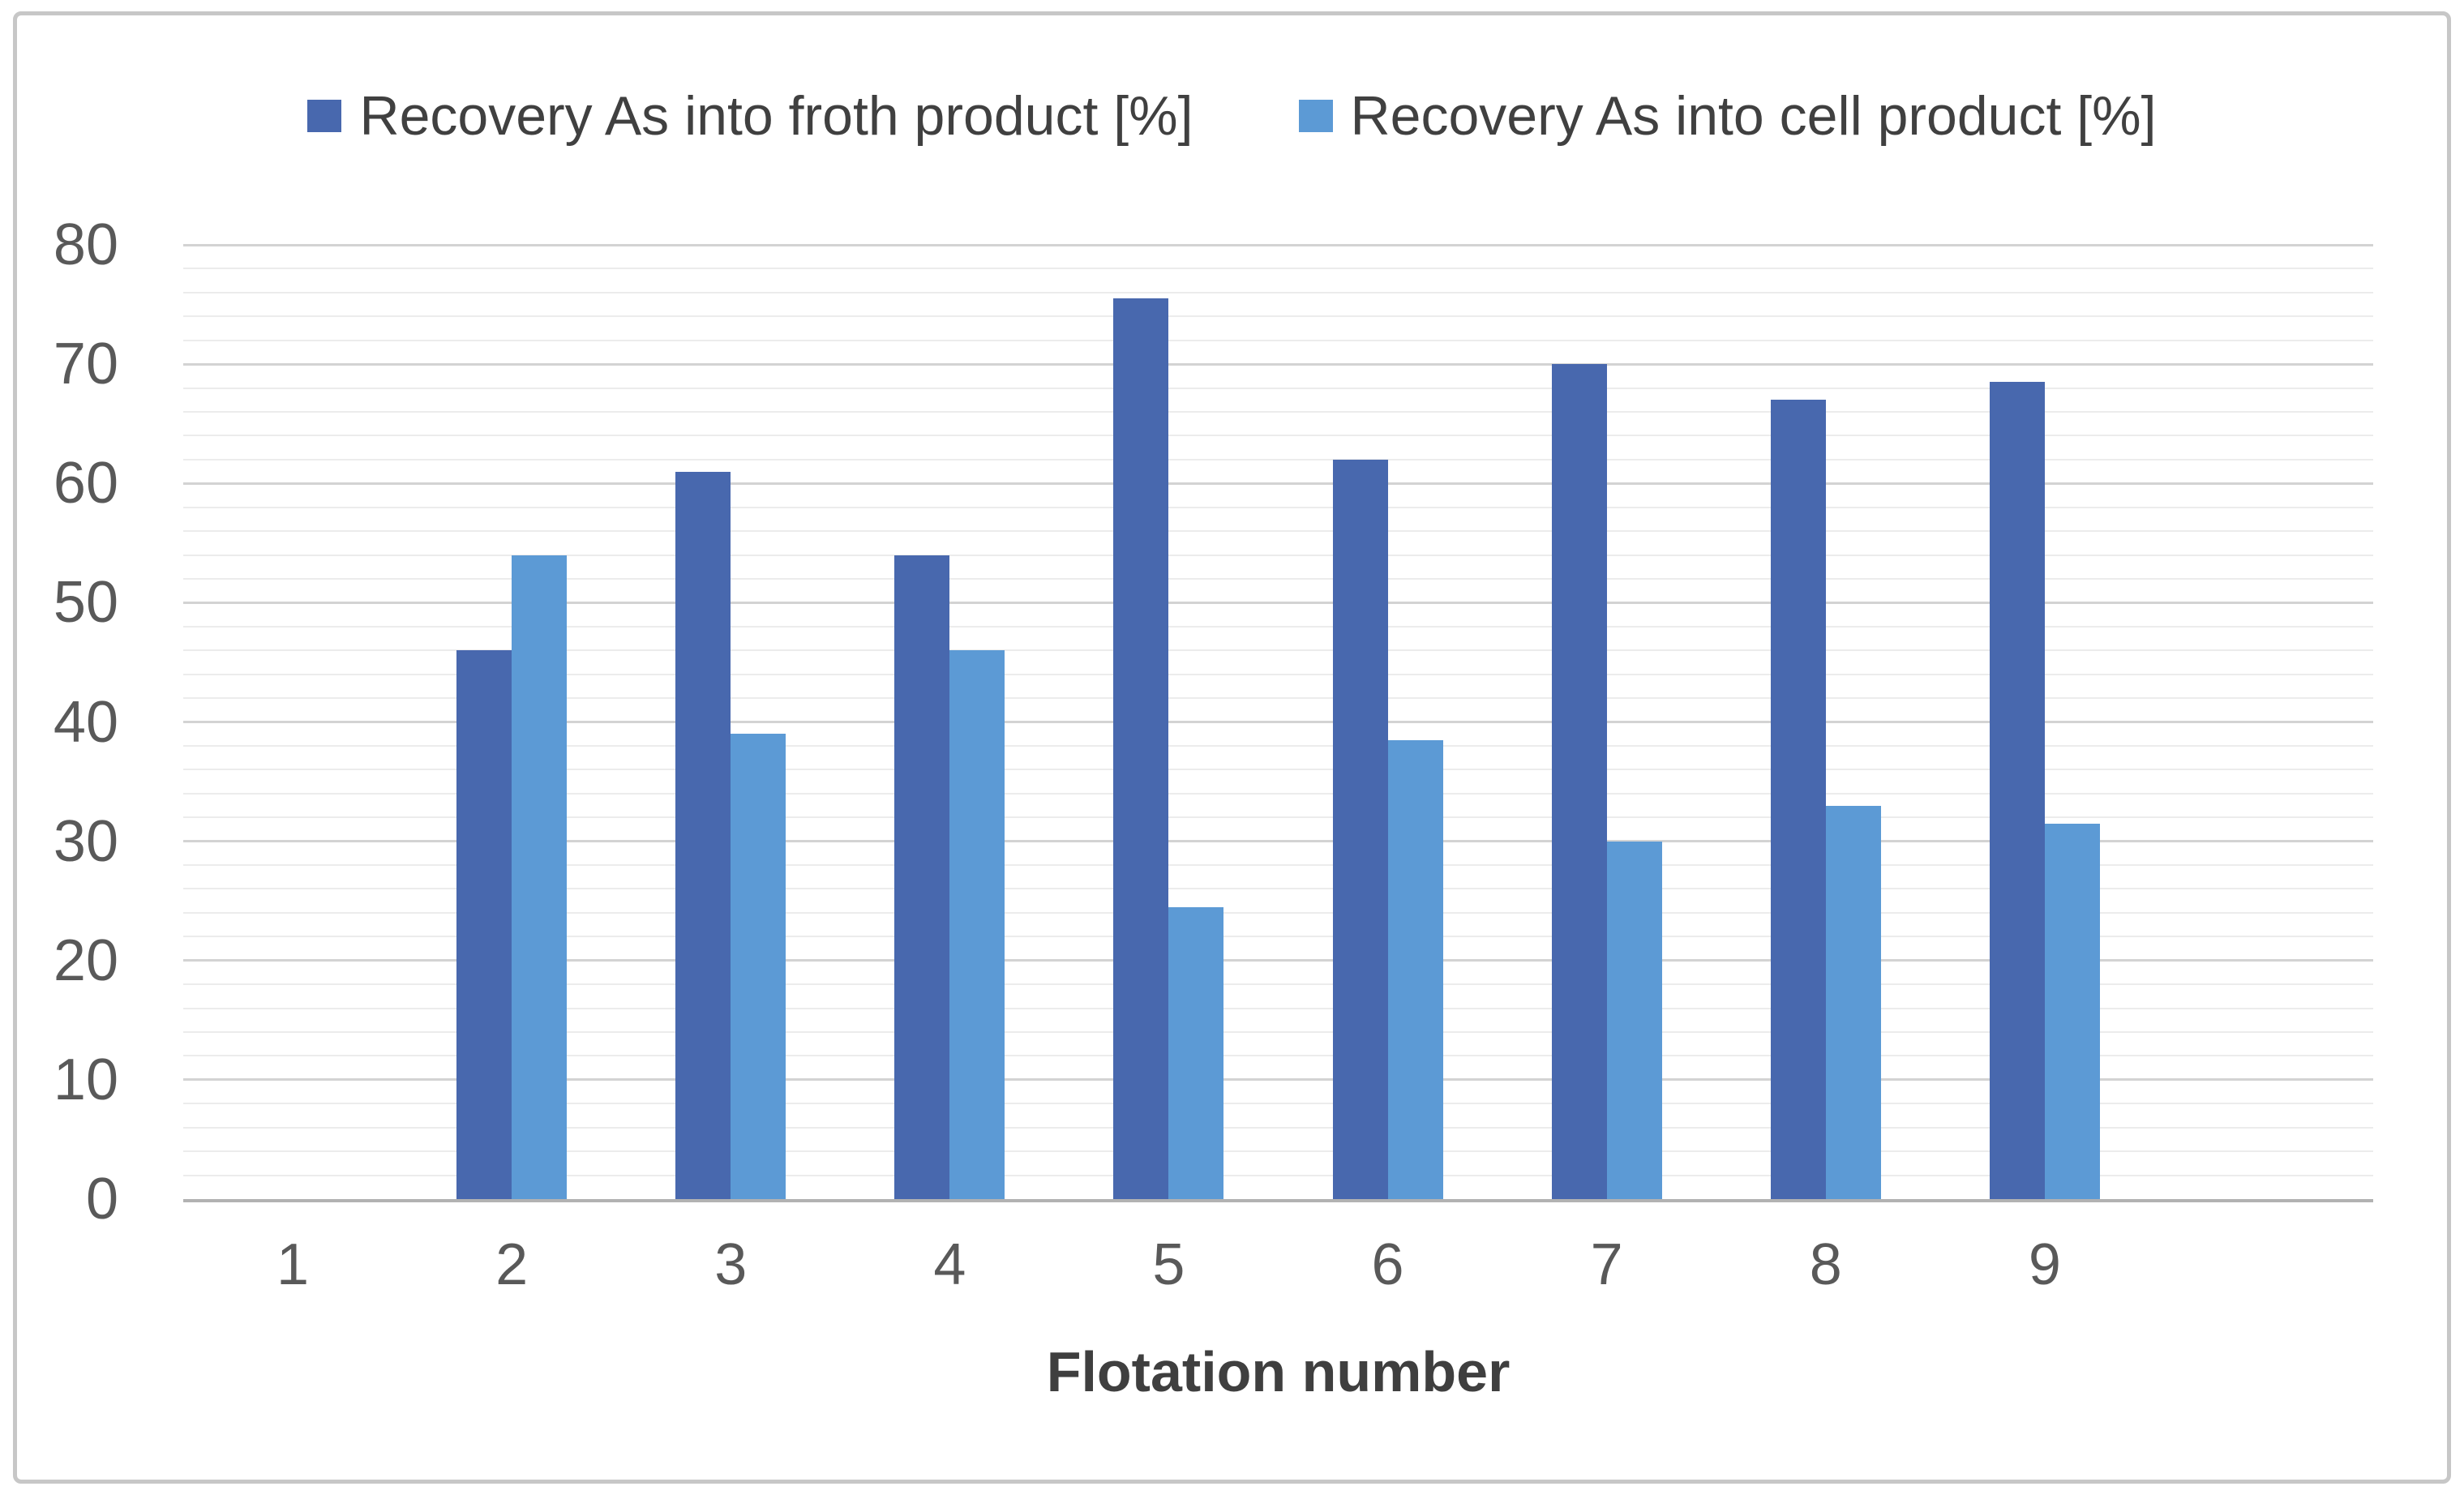 The image size is (2464, 1495). Describe the element at coordinates (85, 603) in the screenshot. I see `y-tick-label-50: 50` at that location.